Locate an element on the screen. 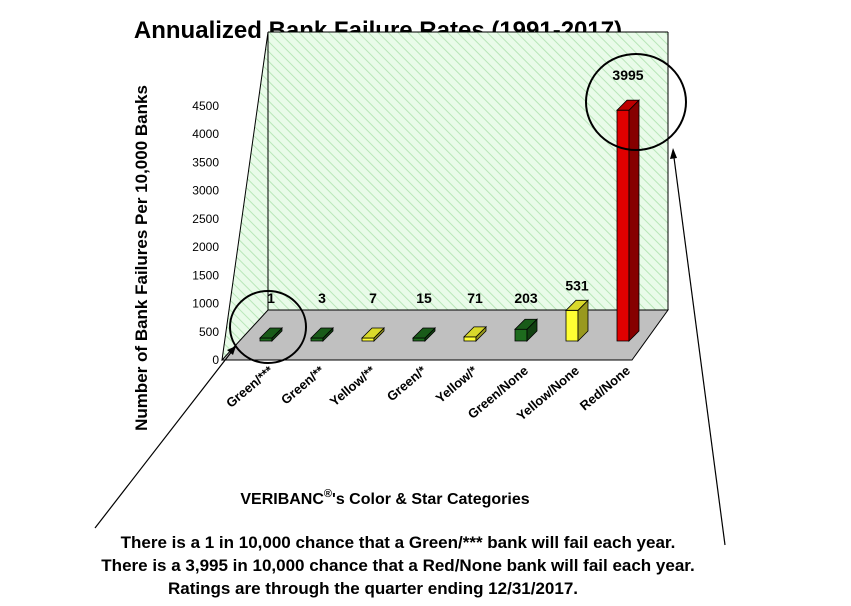  data-label-Red/None: 3995 is located at coordinates (627, 75).